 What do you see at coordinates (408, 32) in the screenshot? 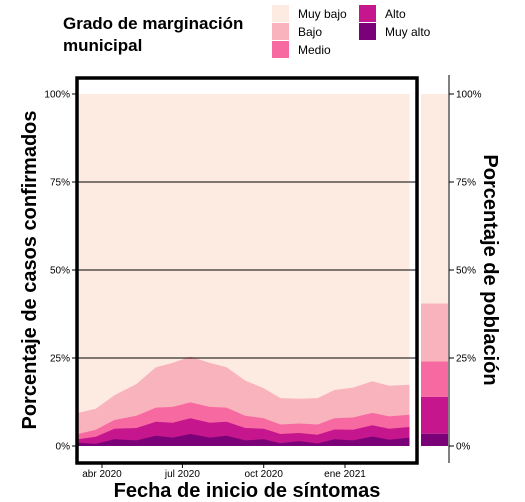
I see `legend-label: Muy alto` at bounding box center [408, 32].